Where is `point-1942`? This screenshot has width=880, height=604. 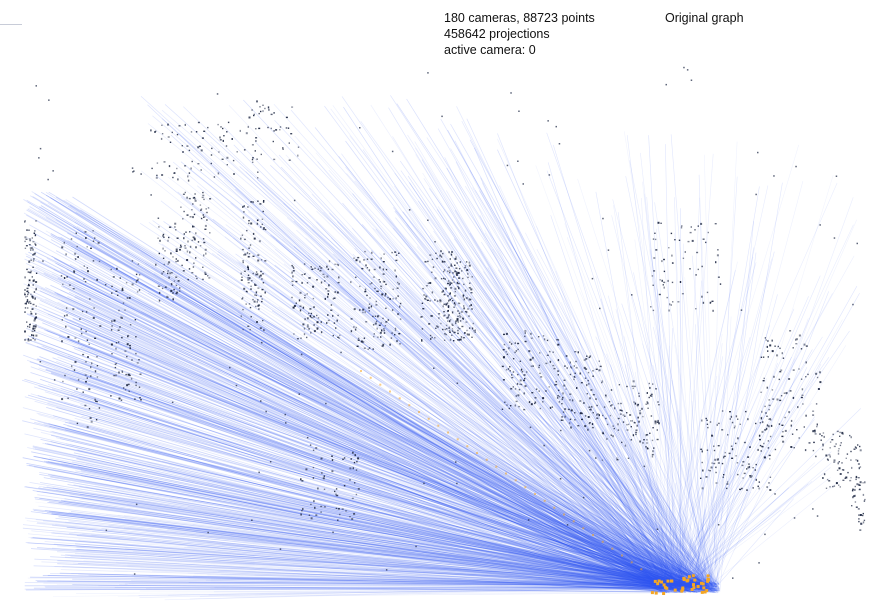 point-1942 is located at coordinates (834, 238).